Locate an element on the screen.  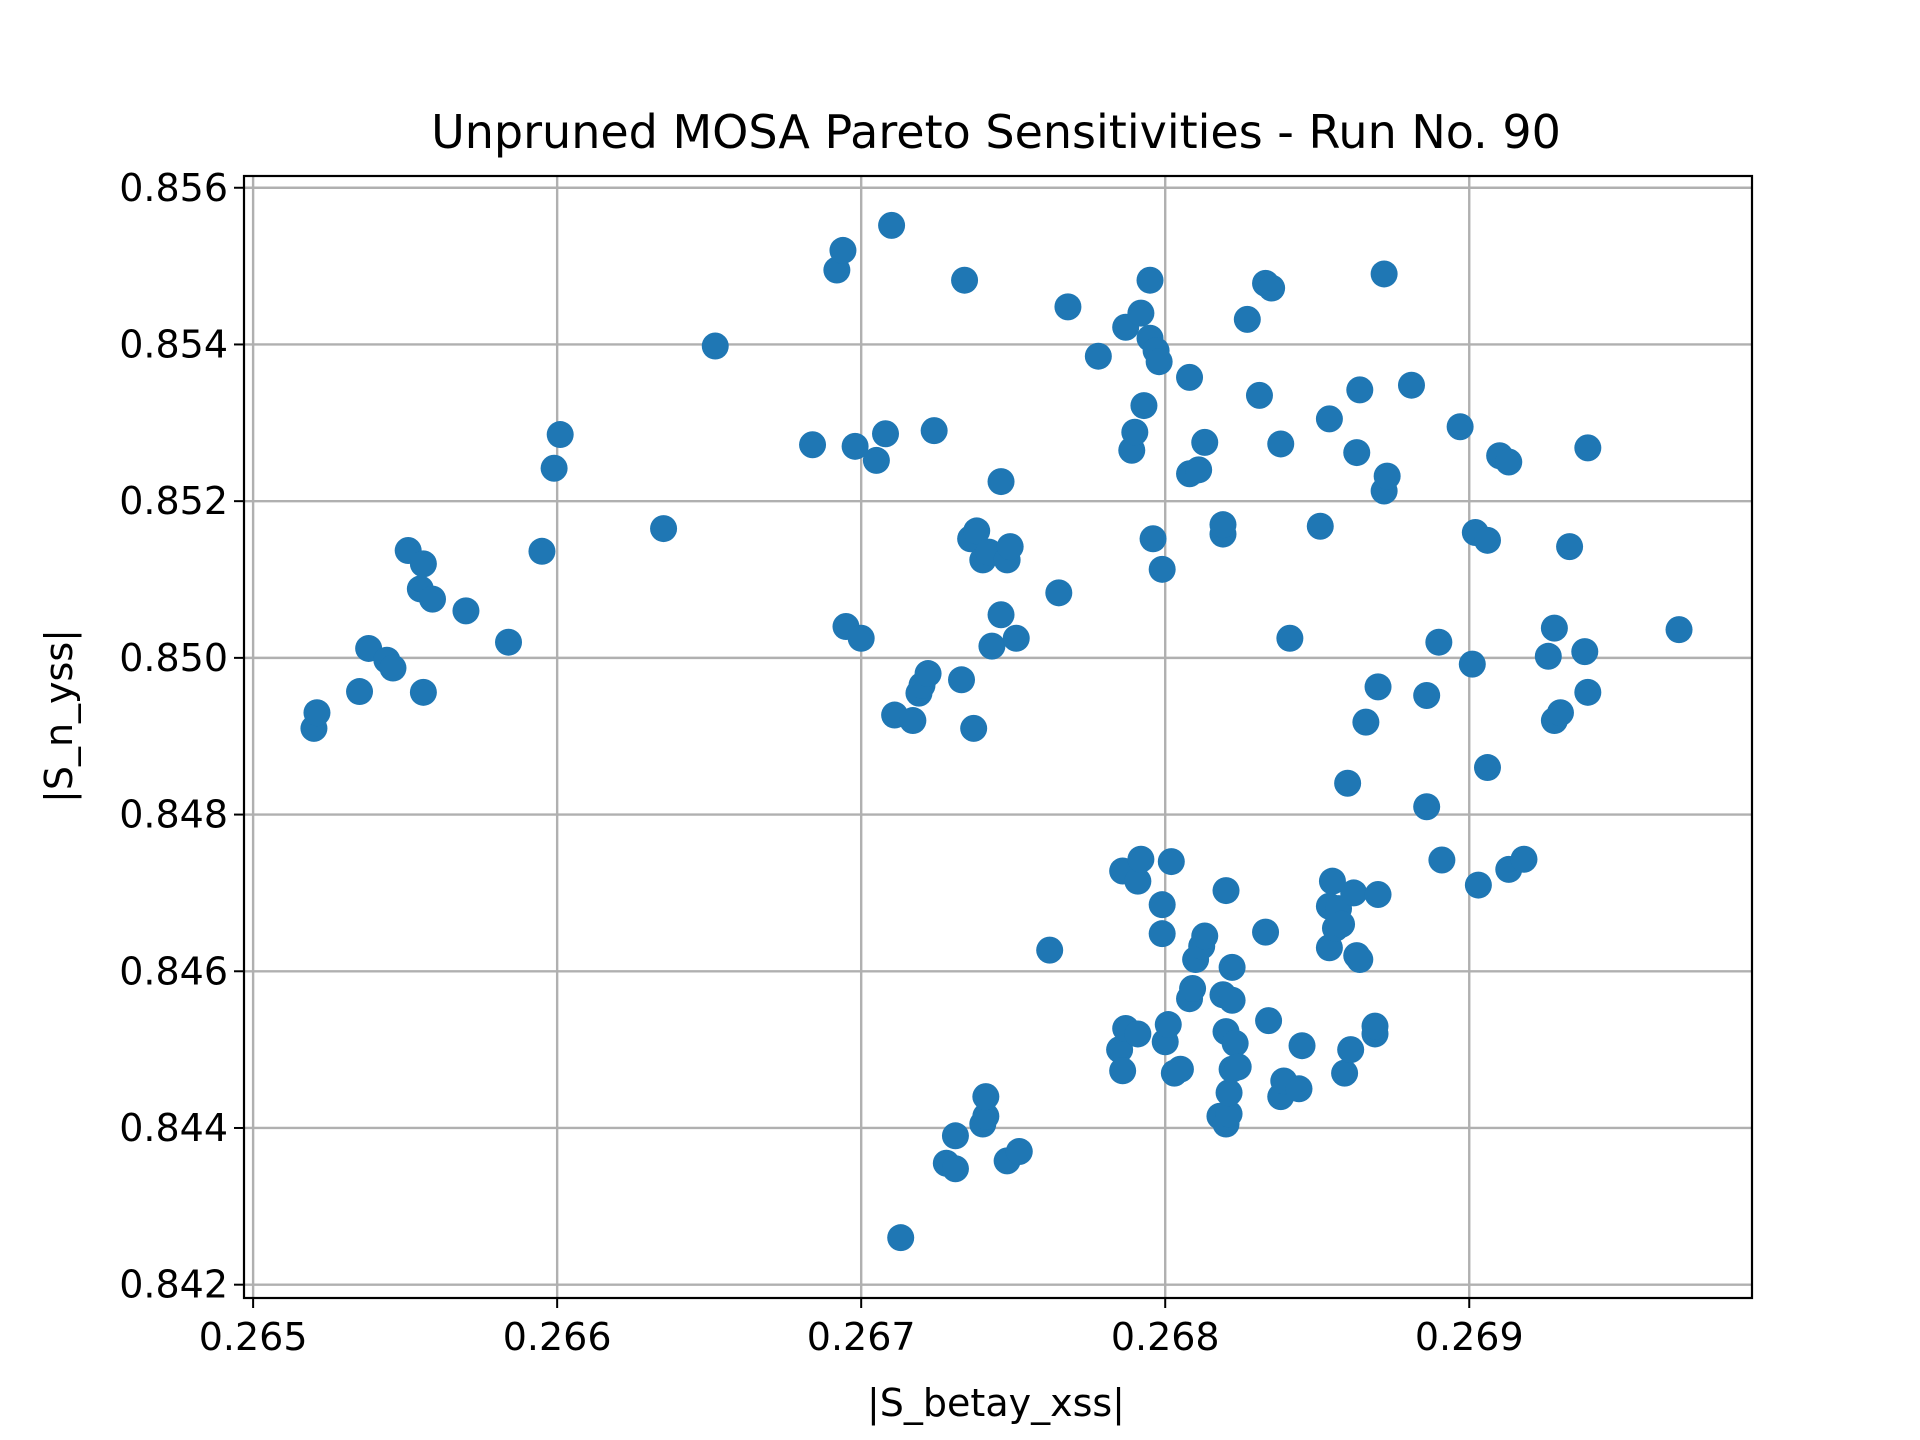
x-axis-label: |S_betay_xss| is located at coordinates (996, 1403).